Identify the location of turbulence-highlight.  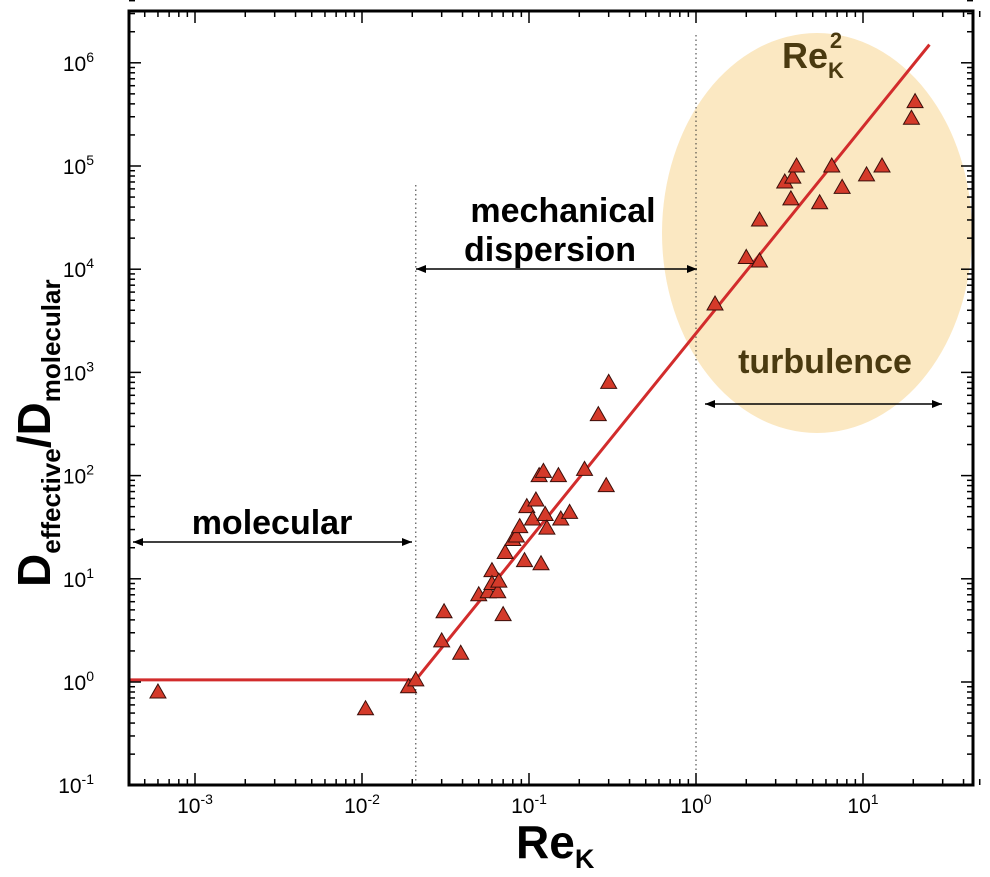
(817, 233).